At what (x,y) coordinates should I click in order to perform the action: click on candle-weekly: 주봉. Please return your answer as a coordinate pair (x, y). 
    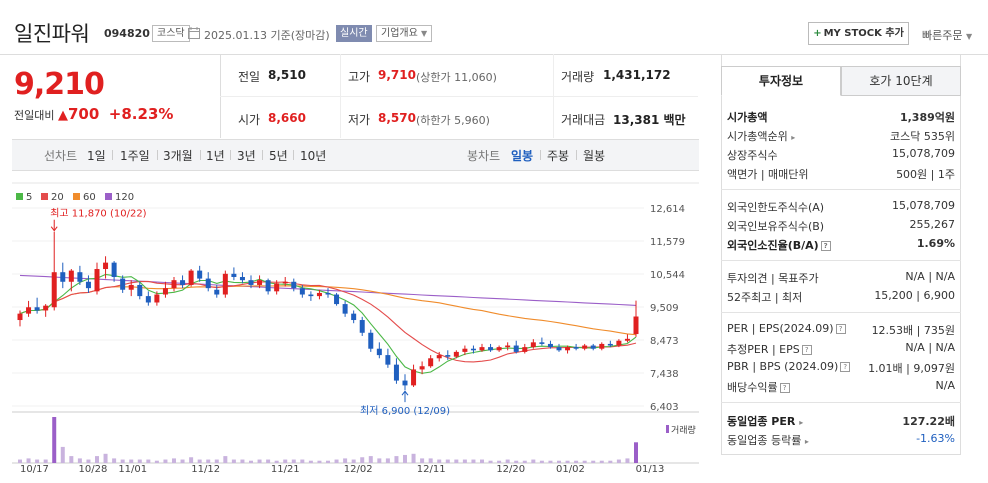
    Looking at the image, I should click on (558, 156).